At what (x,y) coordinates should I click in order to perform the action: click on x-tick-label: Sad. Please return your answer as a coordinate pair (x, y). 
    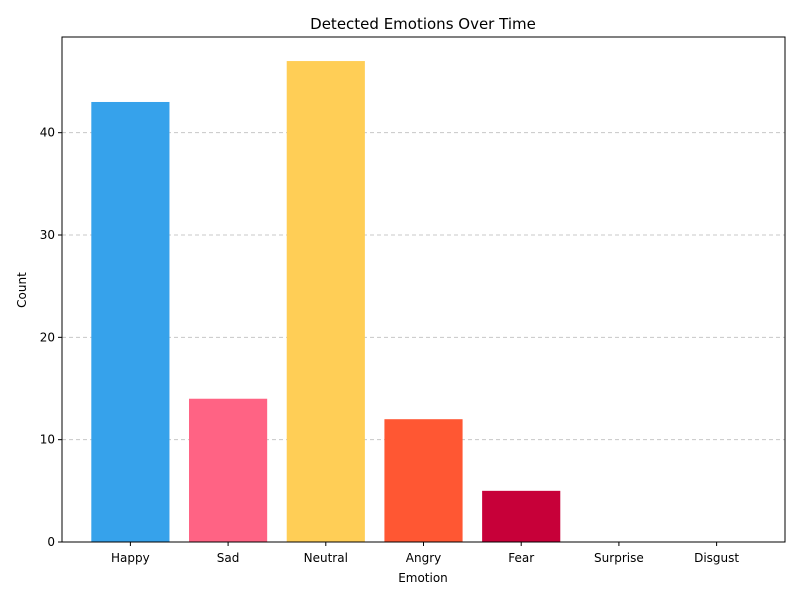
    Looking at the image, I should click on (228, 558).